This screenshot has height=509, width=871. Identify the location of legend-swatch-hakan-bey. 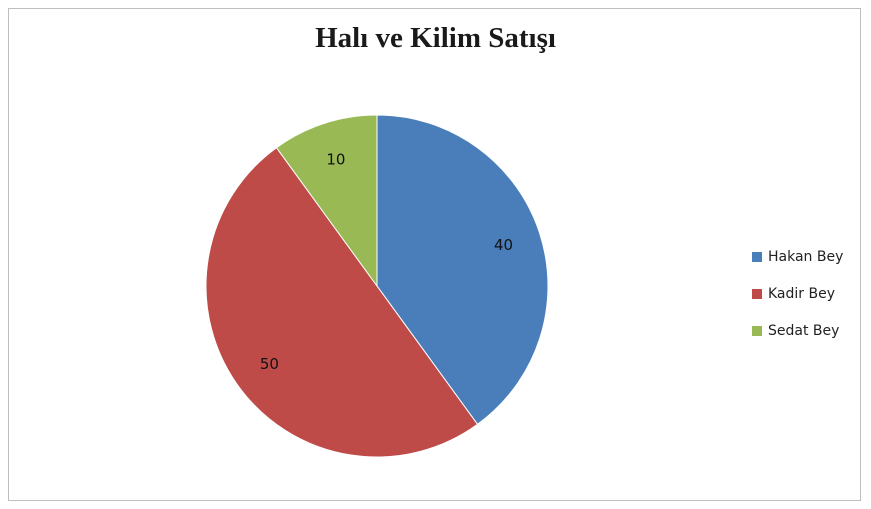
(757, 256).